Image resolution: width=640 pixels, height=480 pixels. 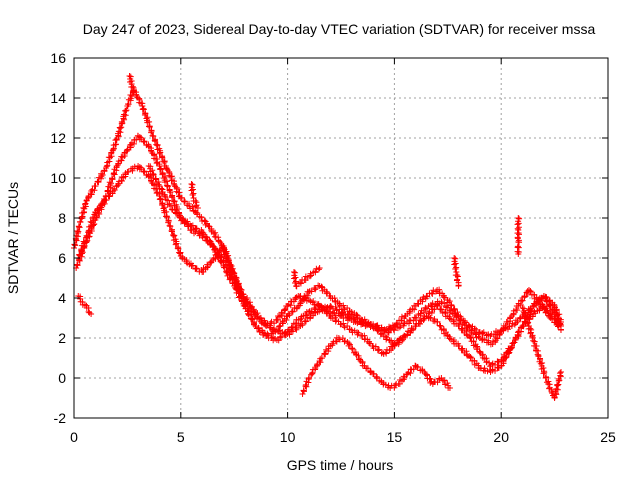 I want to click on x-tick-label: 25, so click(x=608, y=437).